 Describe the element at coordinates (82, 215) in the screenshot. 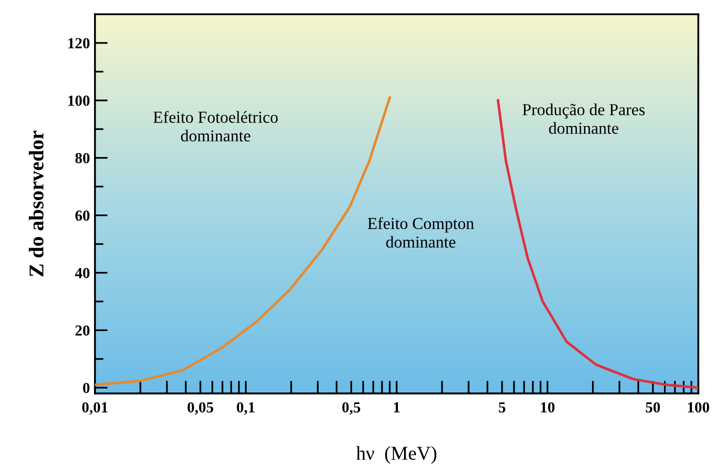

I see `y-tick-label: 60` at that location.